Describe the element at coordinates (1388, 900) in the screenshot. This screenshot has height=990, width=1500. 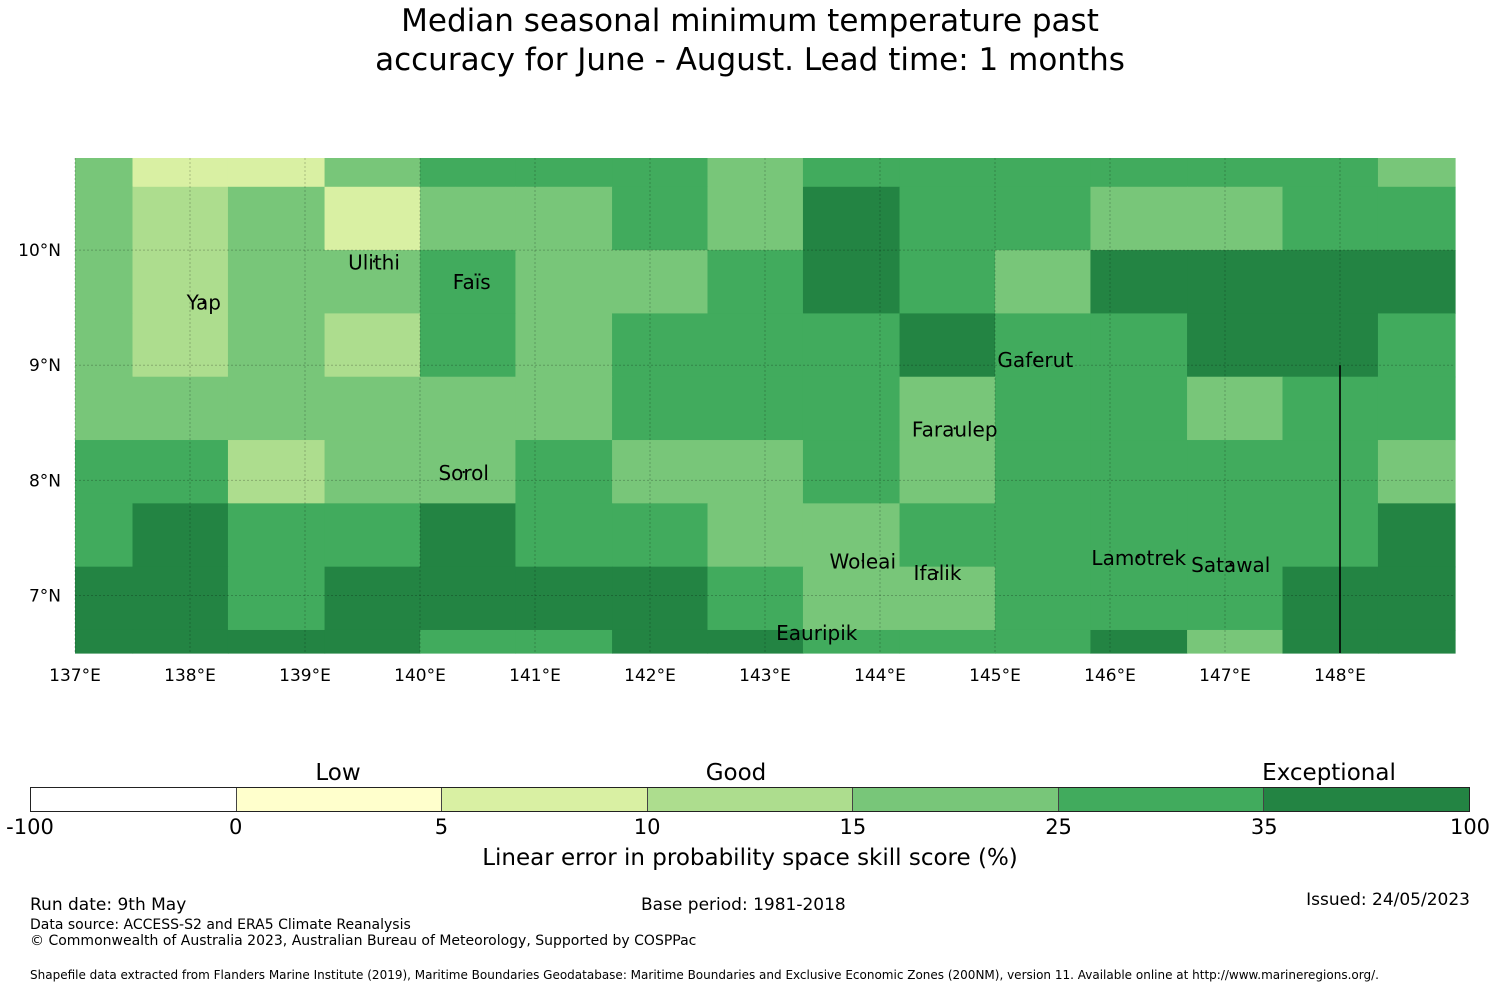
I see `issued-date: Issued: 24/05/2023` at that location.